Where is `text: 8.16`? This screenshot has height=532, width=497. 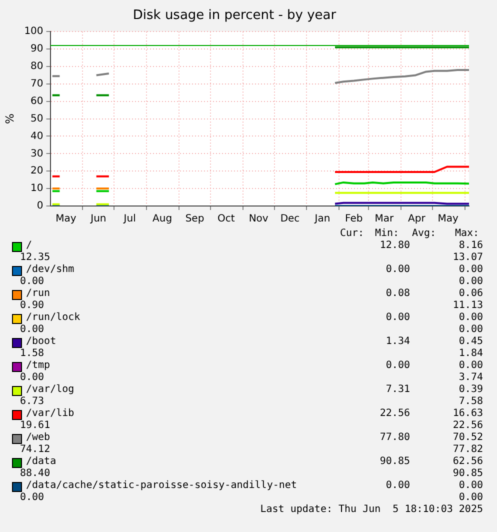 text: 8.16 is located at coordinates (470, 246).